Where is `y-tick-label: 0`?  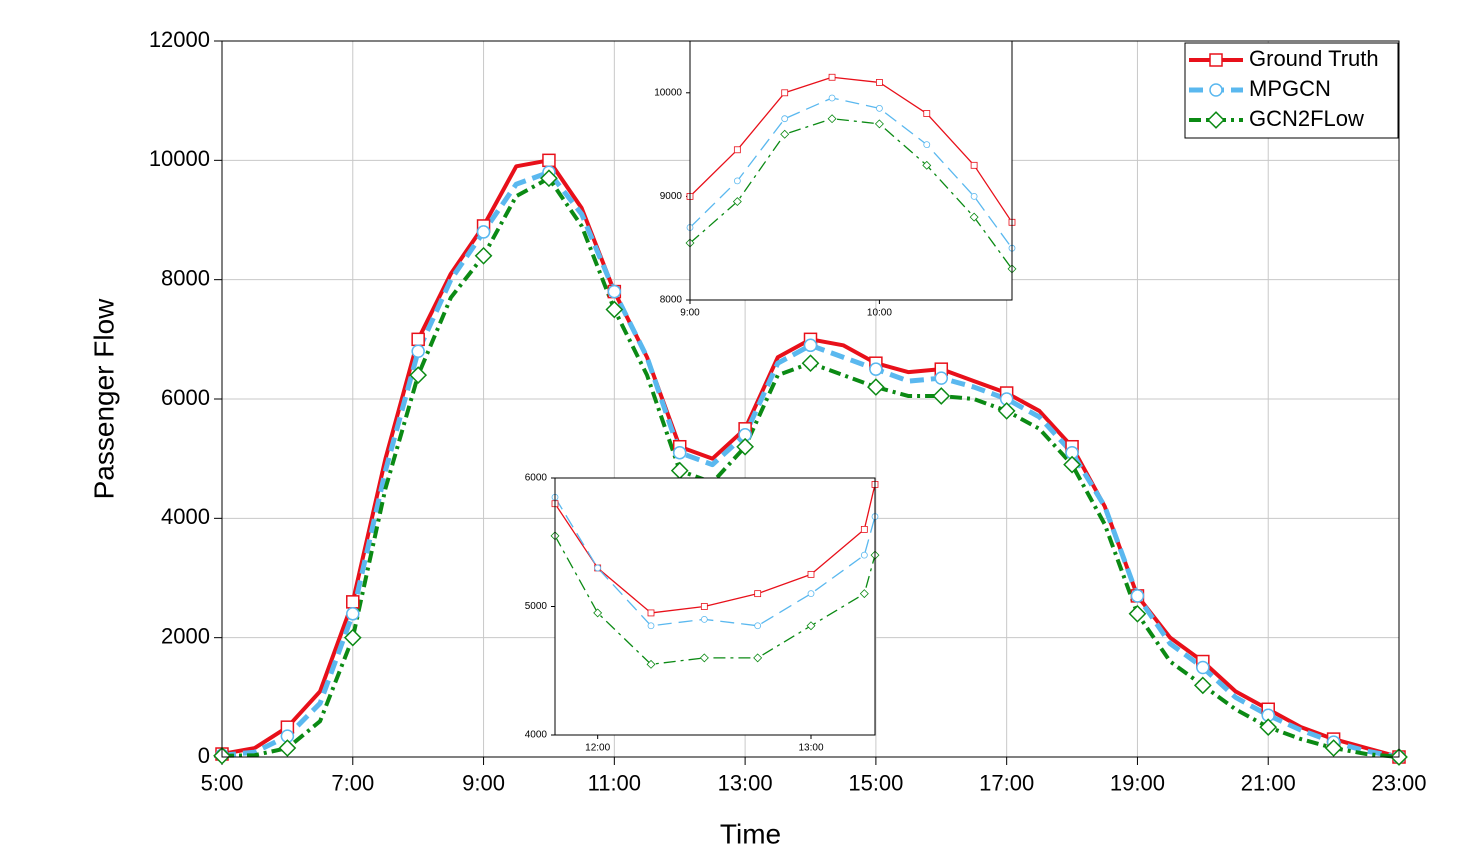
y-tick-label: 0 is located at coordinates (204, 755).